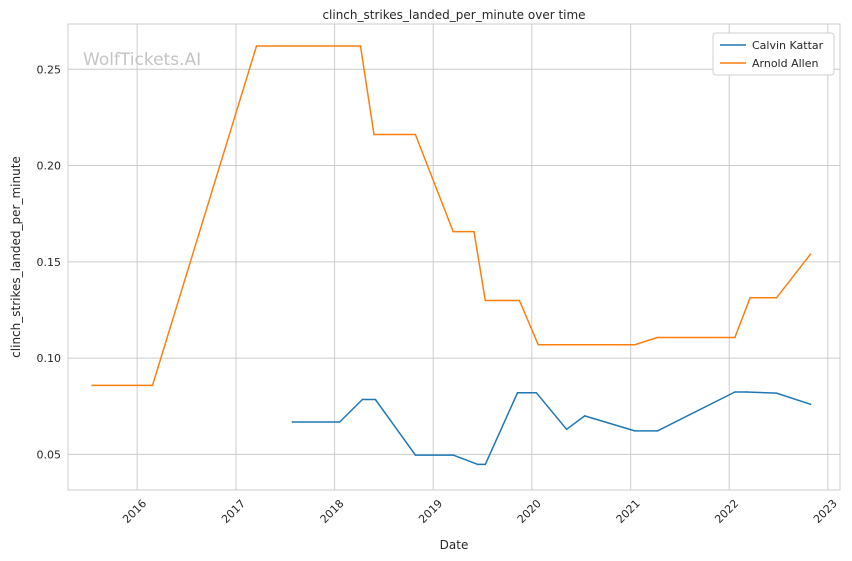 This screenshot has width=852, height=561. Describe the element at coordinates (16, 257) in the screenshot. I see `y-axis-label: clinch_strikes_landed_per_minute` at that location.